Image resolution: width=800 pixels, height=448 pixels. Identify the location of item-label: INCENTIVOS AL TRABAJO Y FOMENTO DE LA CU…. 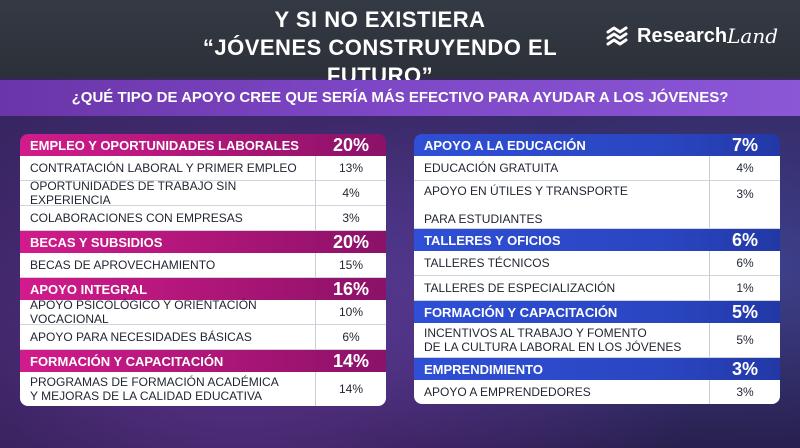
(561, 340).